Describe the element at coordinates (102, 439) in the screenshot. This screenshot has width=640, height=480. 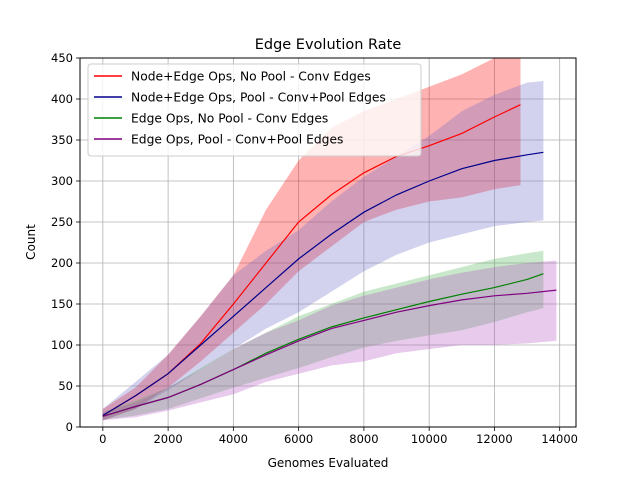
I see `x-tick-label: 0` at that location.